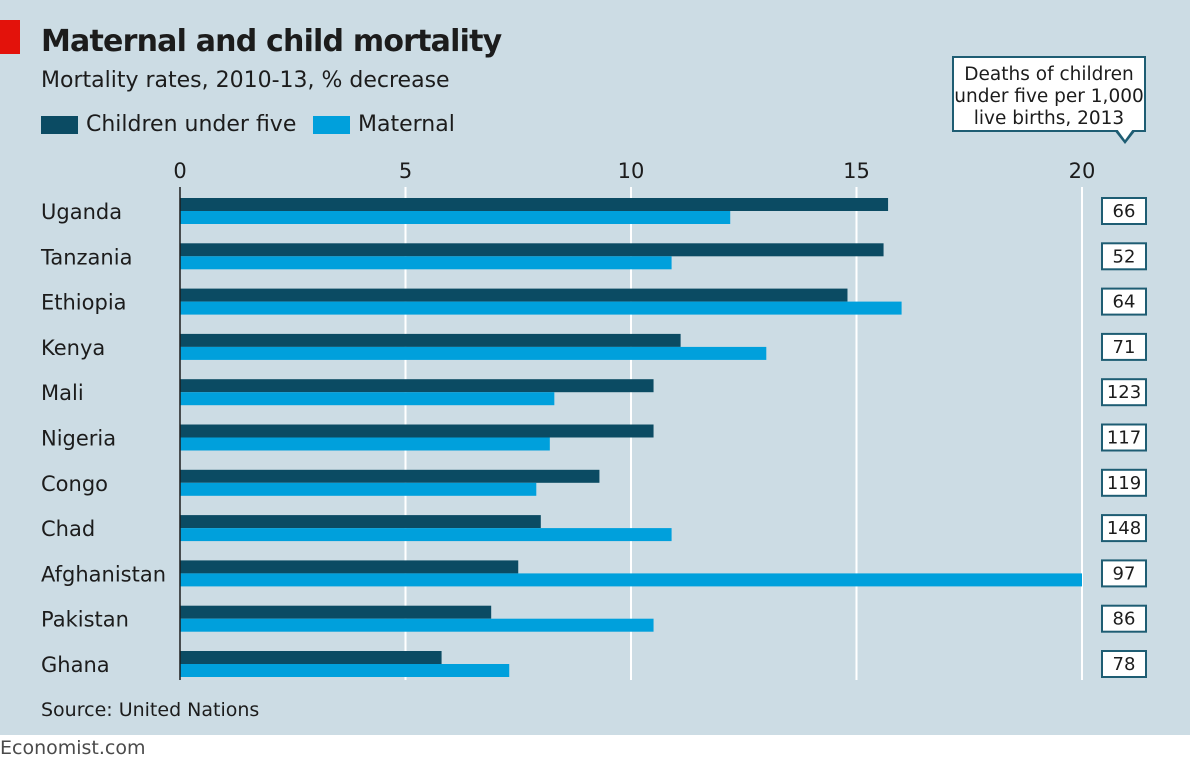 The height and width of the screenshot is (768, 1190). I want to click on deaths-value-label: 52, so click(1124, 256).